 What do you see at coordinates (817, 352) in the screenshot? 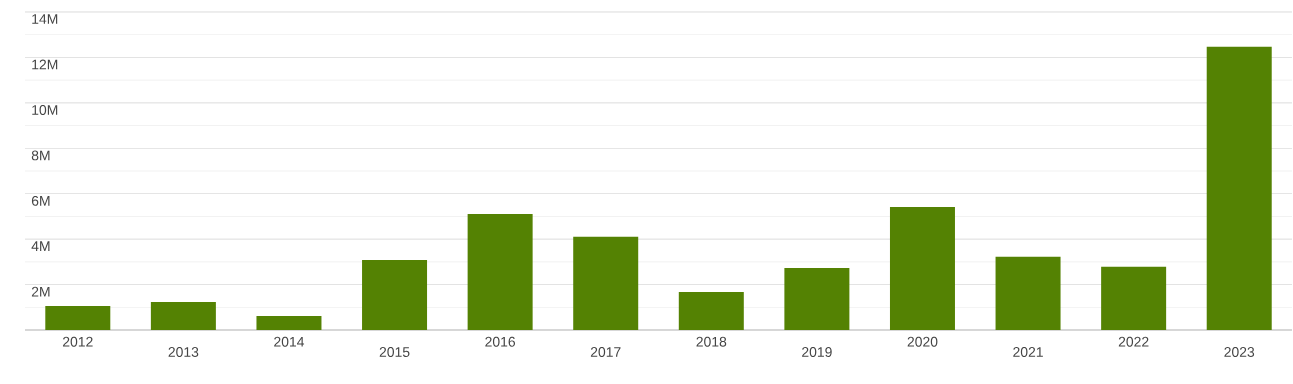
I see `x-tick-label: 2019` at bounding box center [817, 352].